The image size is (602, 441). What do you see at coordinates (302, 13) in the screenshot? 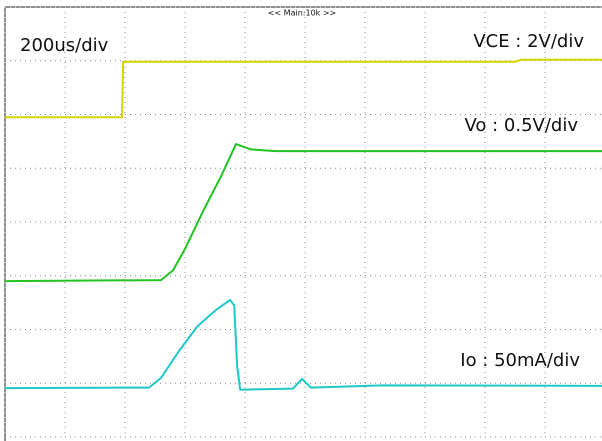
I see `zoom-label: << Main:10k >>` at bounding box center [302, 13].